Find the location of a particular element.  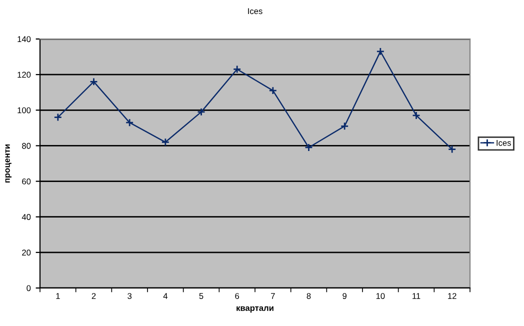

y-axis-title: проценти is located at coordinates (8, 163).